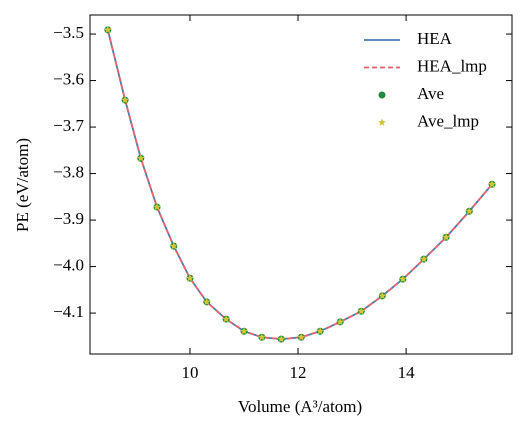 Image resolution: width=525 pixels, height=437 pixels. Describe the element at coordinates (452, 65) in the screenshot. I see `legend-label: HEA_lmp` at that location.